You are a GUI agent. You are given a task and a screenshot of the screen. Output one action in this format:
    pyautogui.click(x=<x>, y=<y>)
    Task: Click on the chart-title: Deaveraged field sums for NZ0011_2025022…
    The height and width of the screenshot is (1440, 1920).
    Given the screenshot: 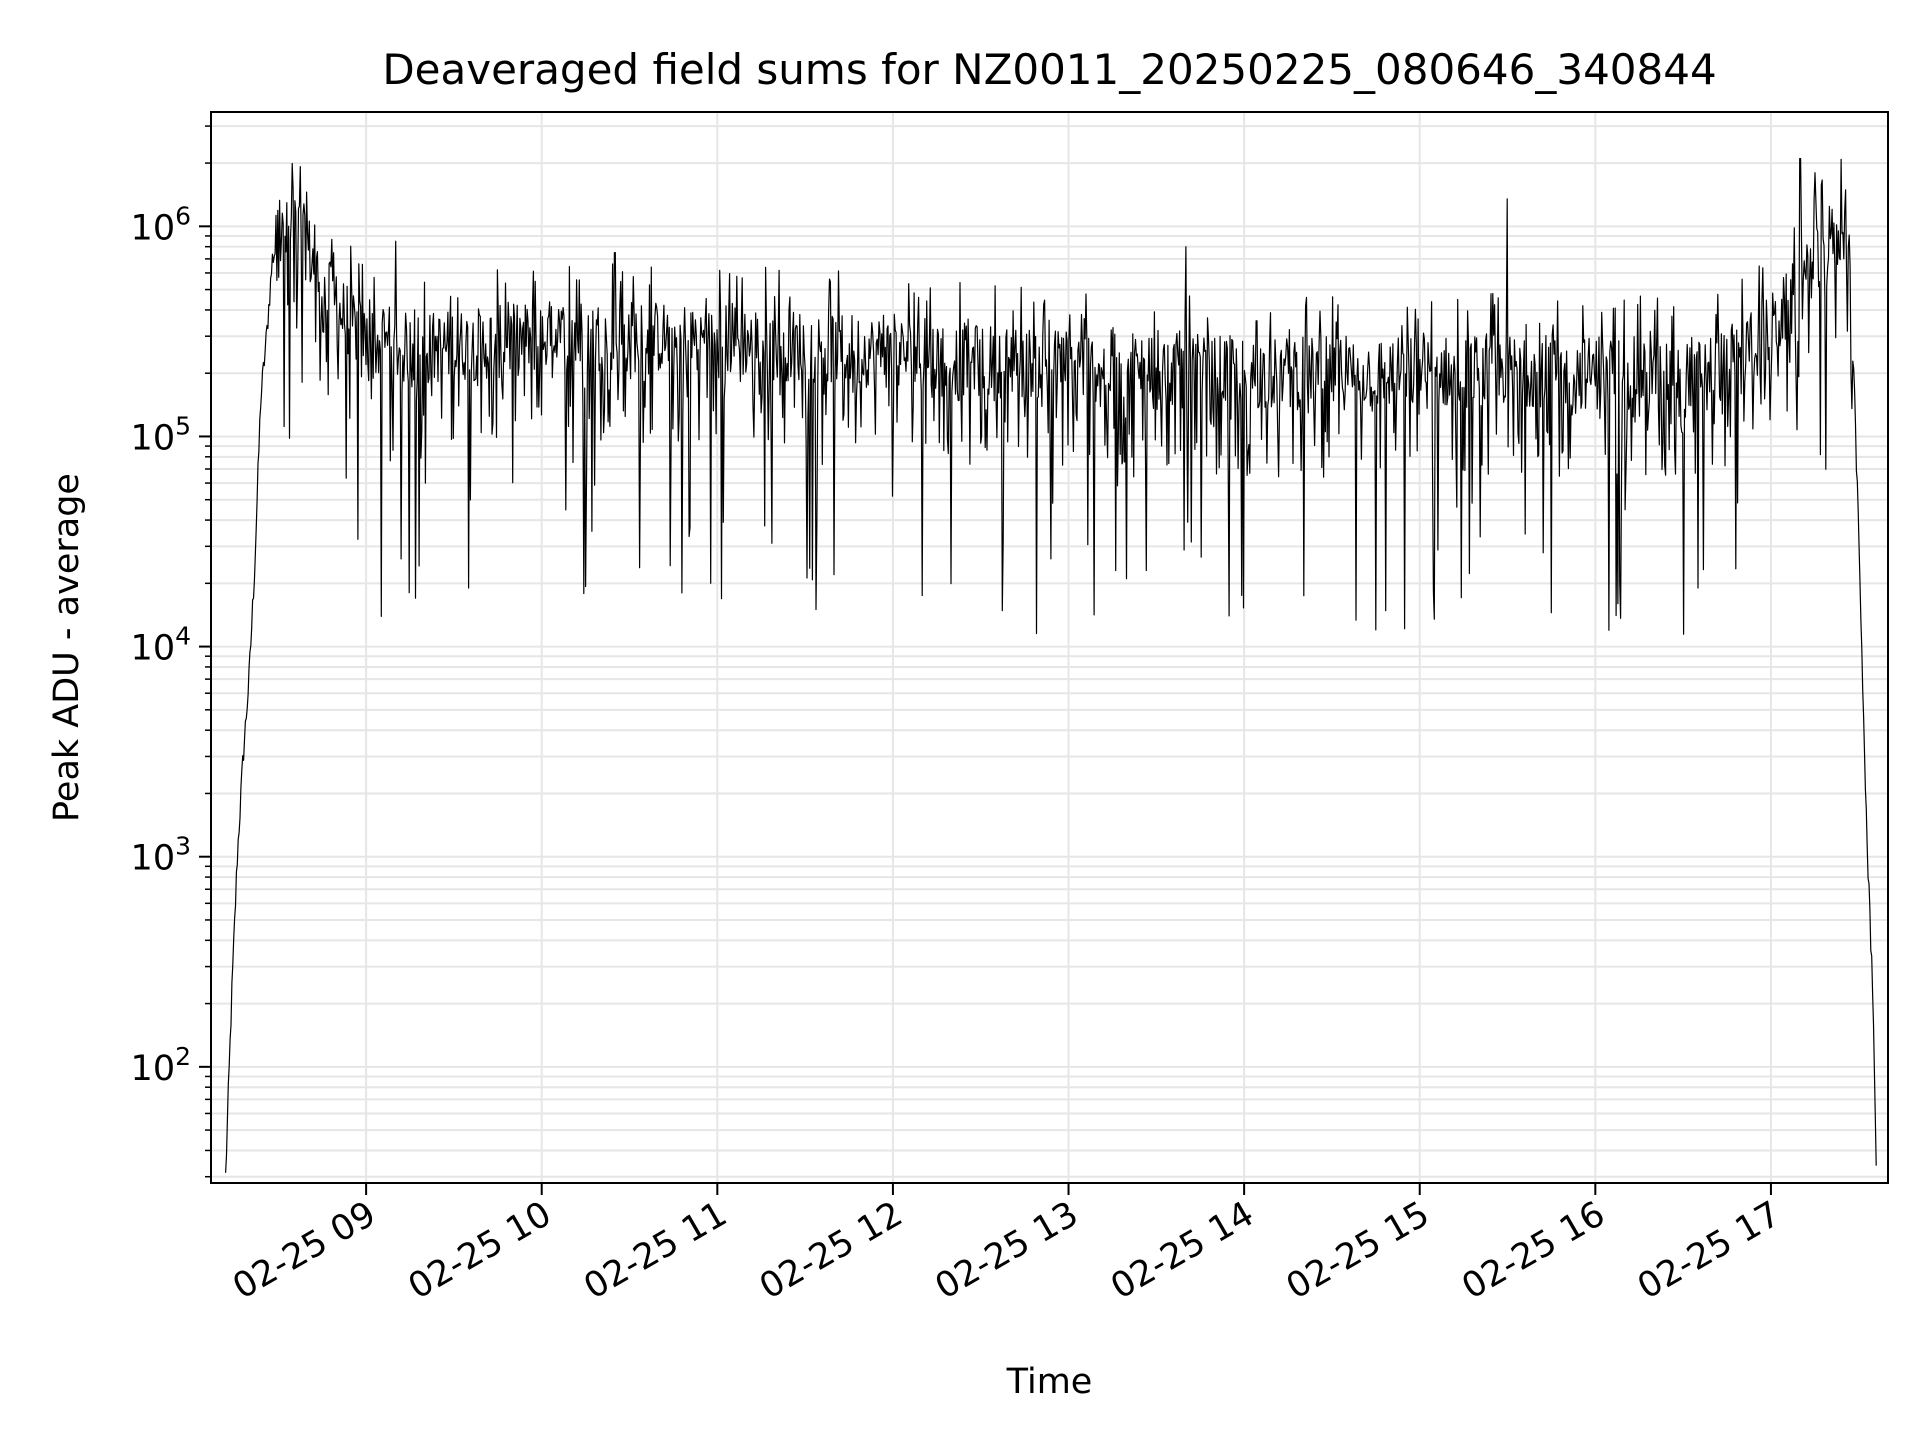 What is the action you would take?
    pyautogui.click(x=1049, y=69)
    